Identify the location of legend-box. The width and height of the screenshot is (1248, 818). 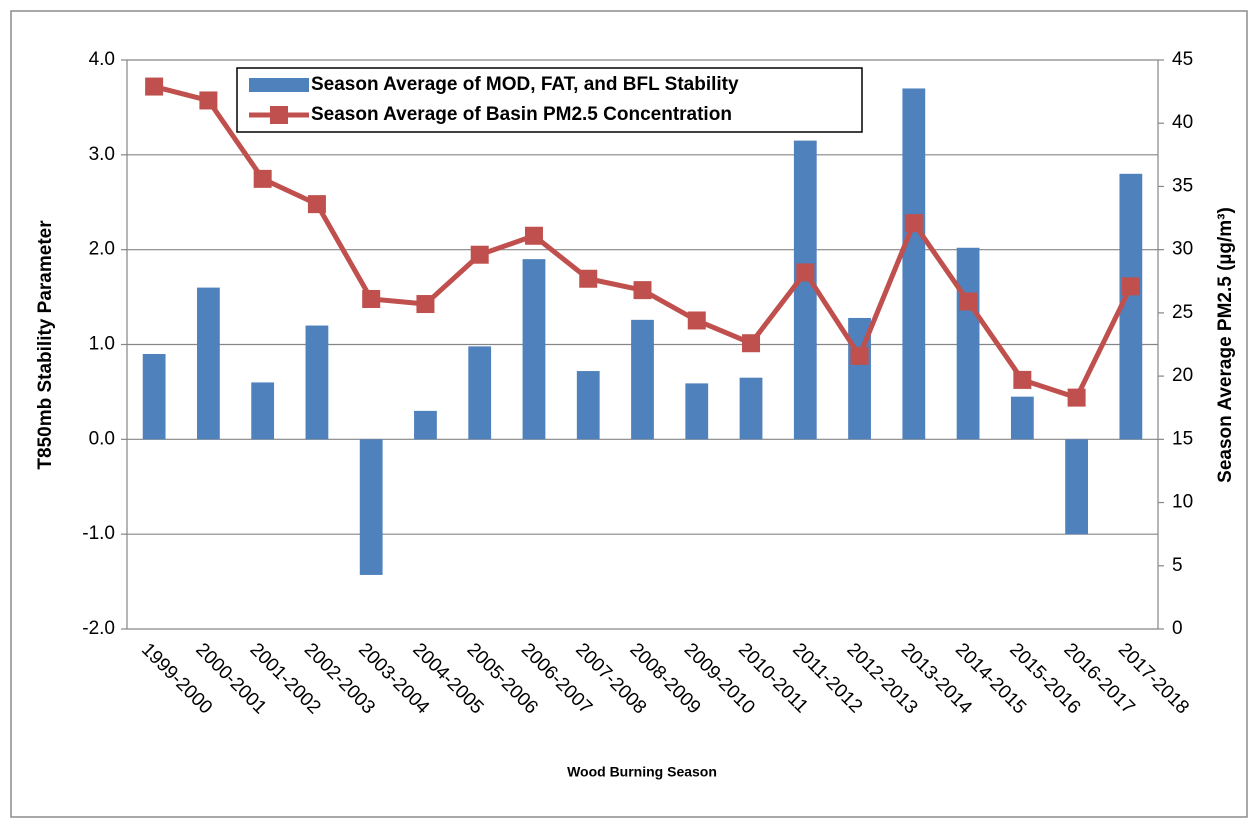
(549, 100).